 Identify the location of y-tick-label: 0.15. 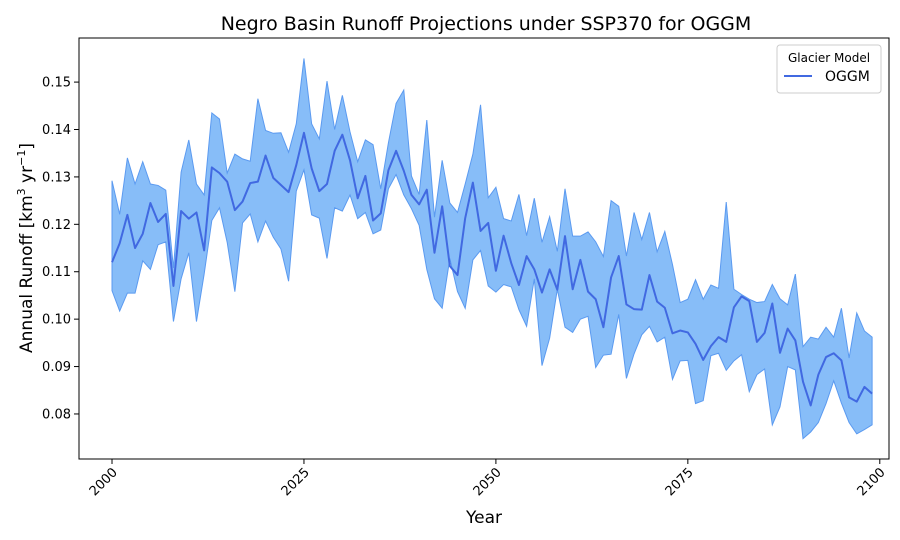
(56, 83).